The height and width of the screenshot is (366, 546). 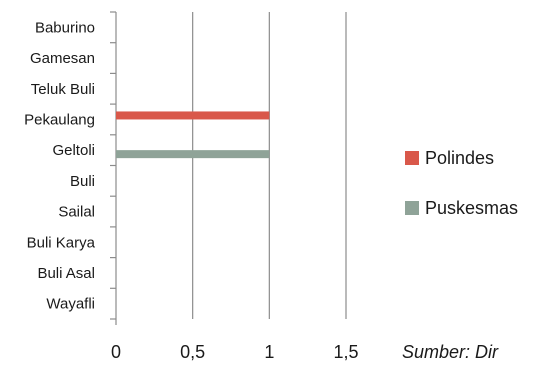 I want to click on category-label: Sailal, so click(x=76, y=212).